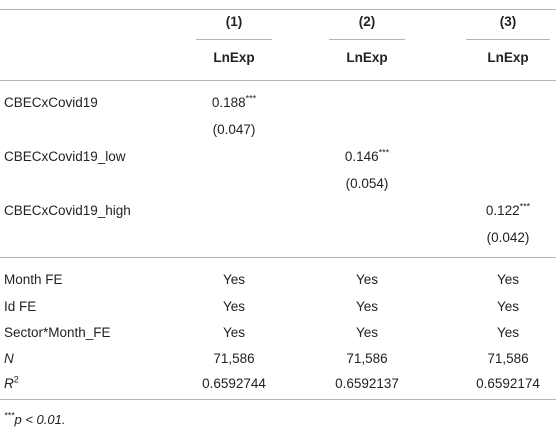  I want to click on footnote-stars: ***, so click(9, 415).